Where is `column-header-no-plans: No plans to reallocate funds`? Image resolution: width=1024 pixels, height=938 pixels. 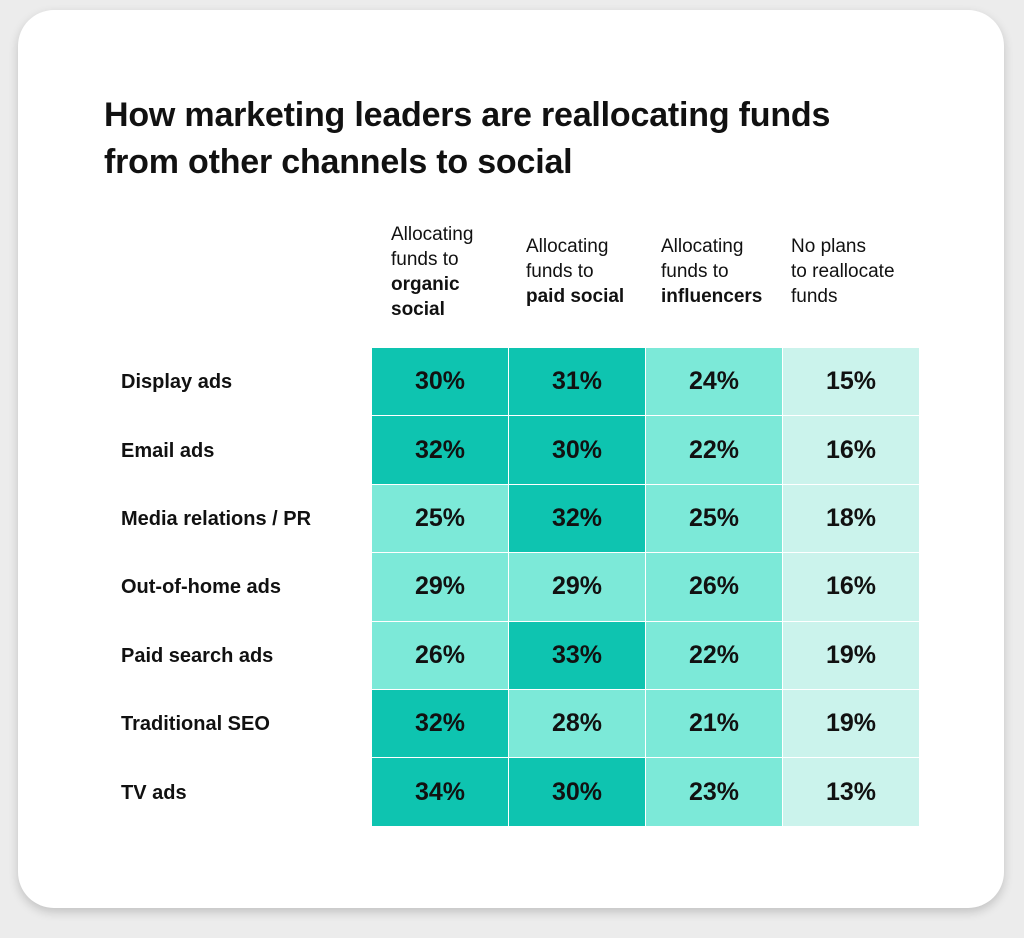
column-header-no-plans: No plans to reallocate funds is located at coordinates (856, 271).